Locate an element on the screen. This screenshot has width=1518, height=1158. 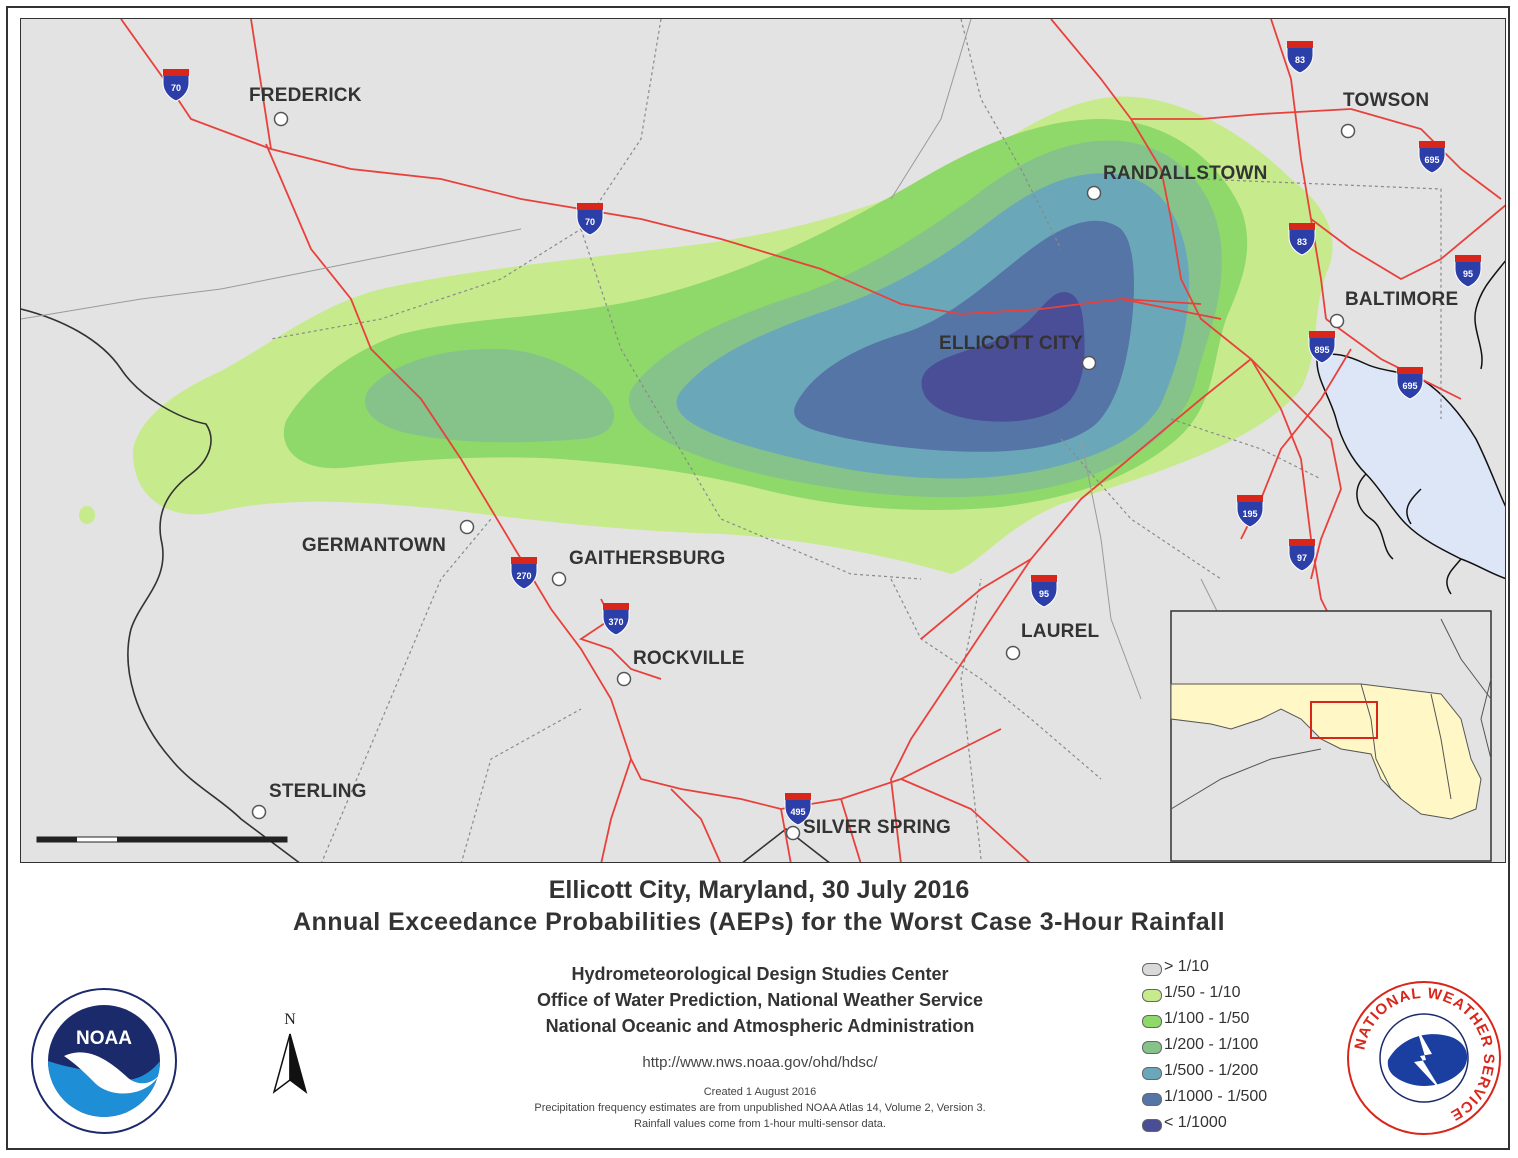
interstate-shield-icon: 195 is located at coordinates (1250, 511).